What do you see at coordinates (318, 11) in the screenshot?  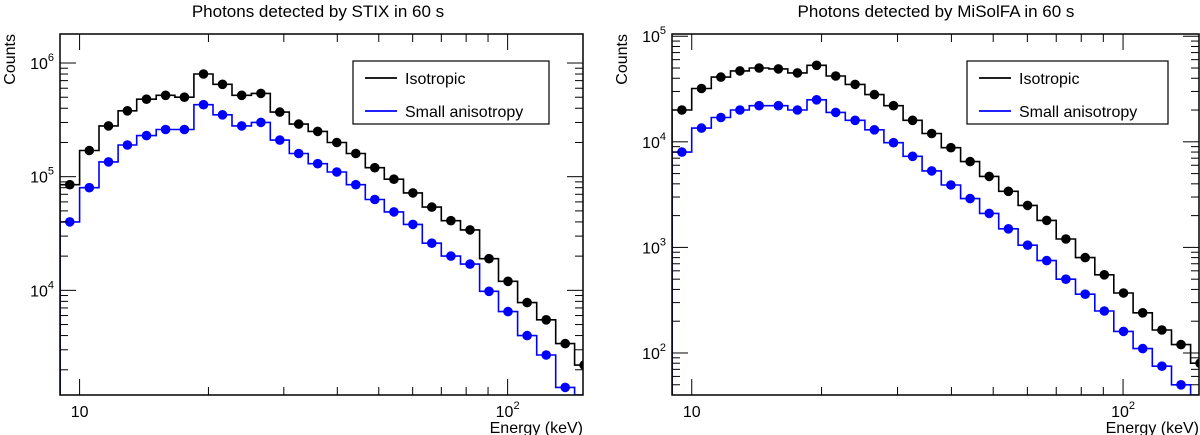 I see `chart-title: Photons detected by STIX in 60 s` at bounding box center [318, 11].